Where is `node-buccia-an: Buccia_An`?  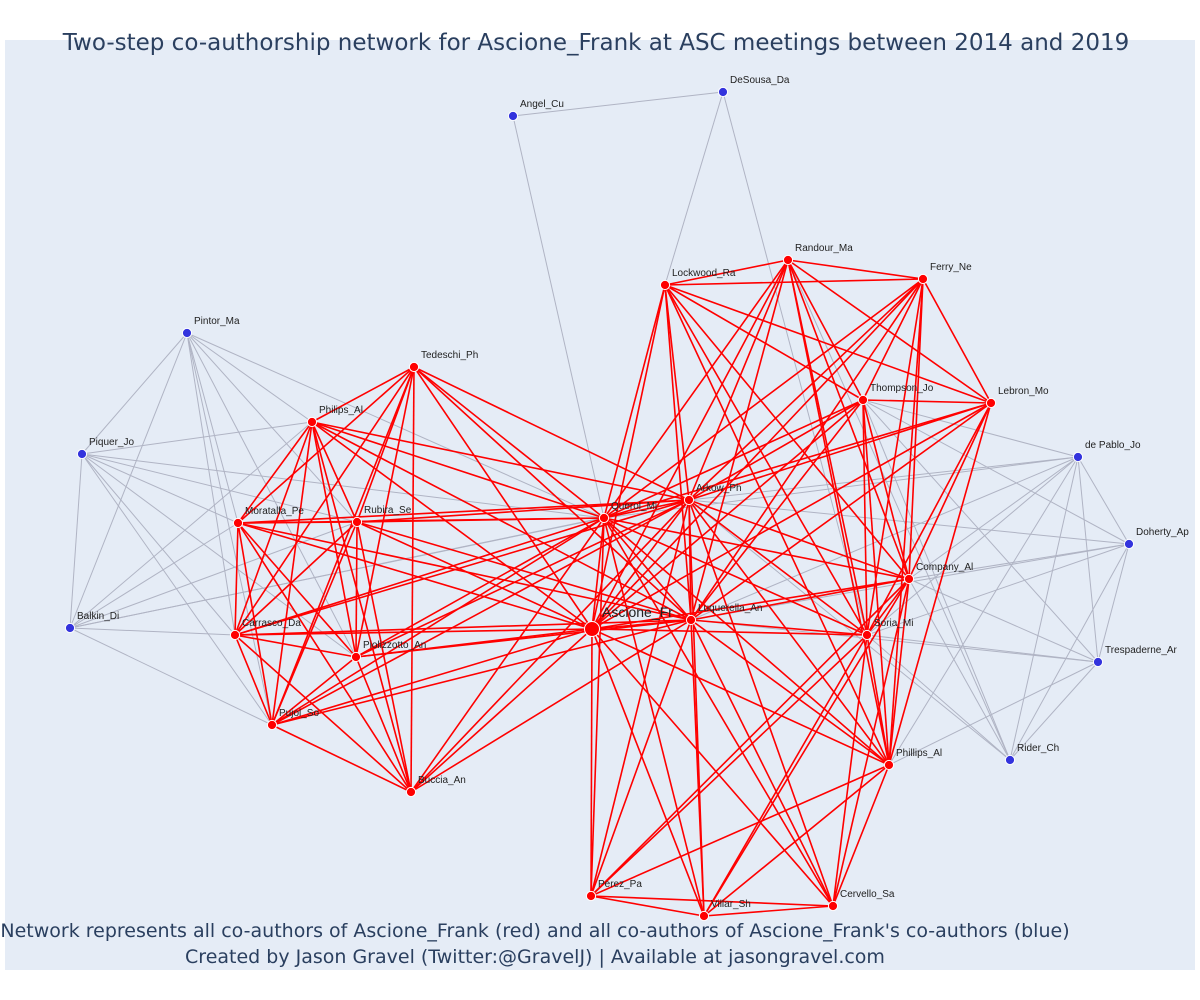 node-buccia-an: Buccia_An is located at coordinates (435, 786).